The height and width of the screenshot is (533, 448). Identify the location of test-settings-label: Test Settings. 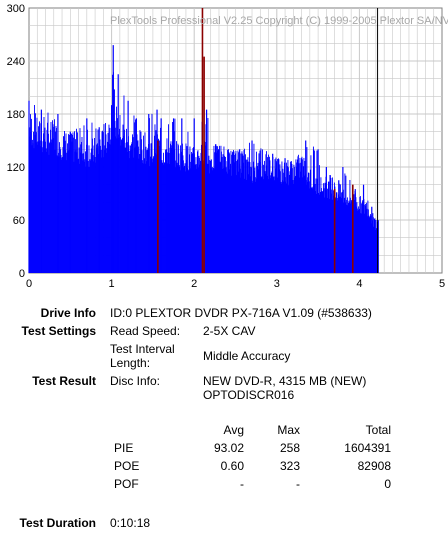
(58, 331).